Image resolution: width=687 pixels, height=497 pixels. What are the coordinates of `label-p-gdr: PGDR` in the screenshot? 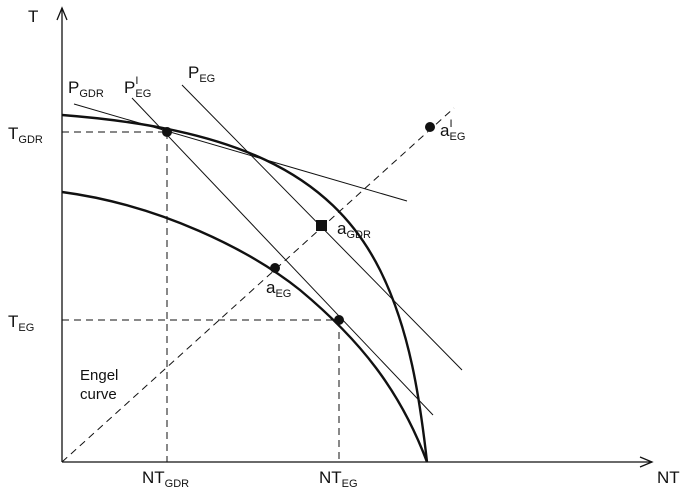 It's located at (86, 89).